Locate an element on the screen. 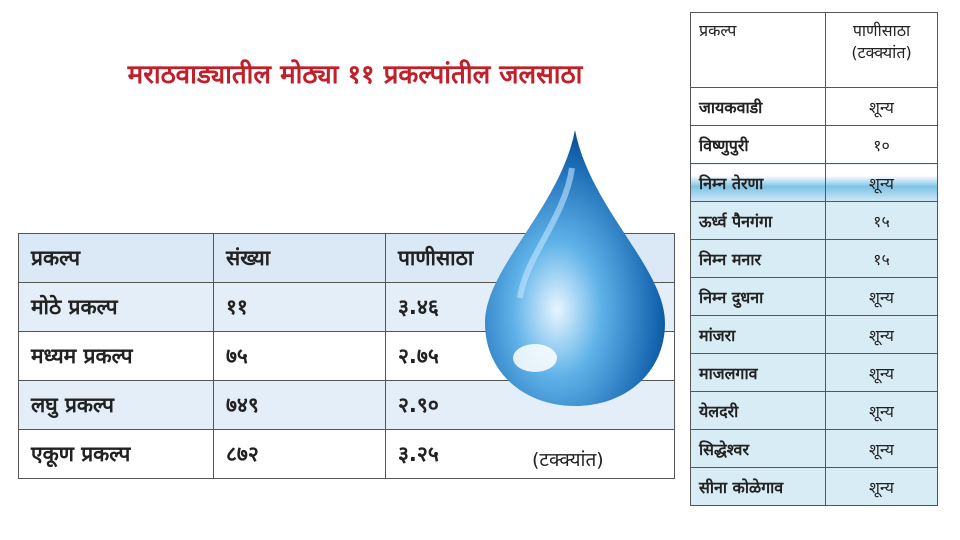 Image resolution: width=960 pixels, height=540 pixels. header-text: पाणीसाठा is located at coordinates (881, 30).